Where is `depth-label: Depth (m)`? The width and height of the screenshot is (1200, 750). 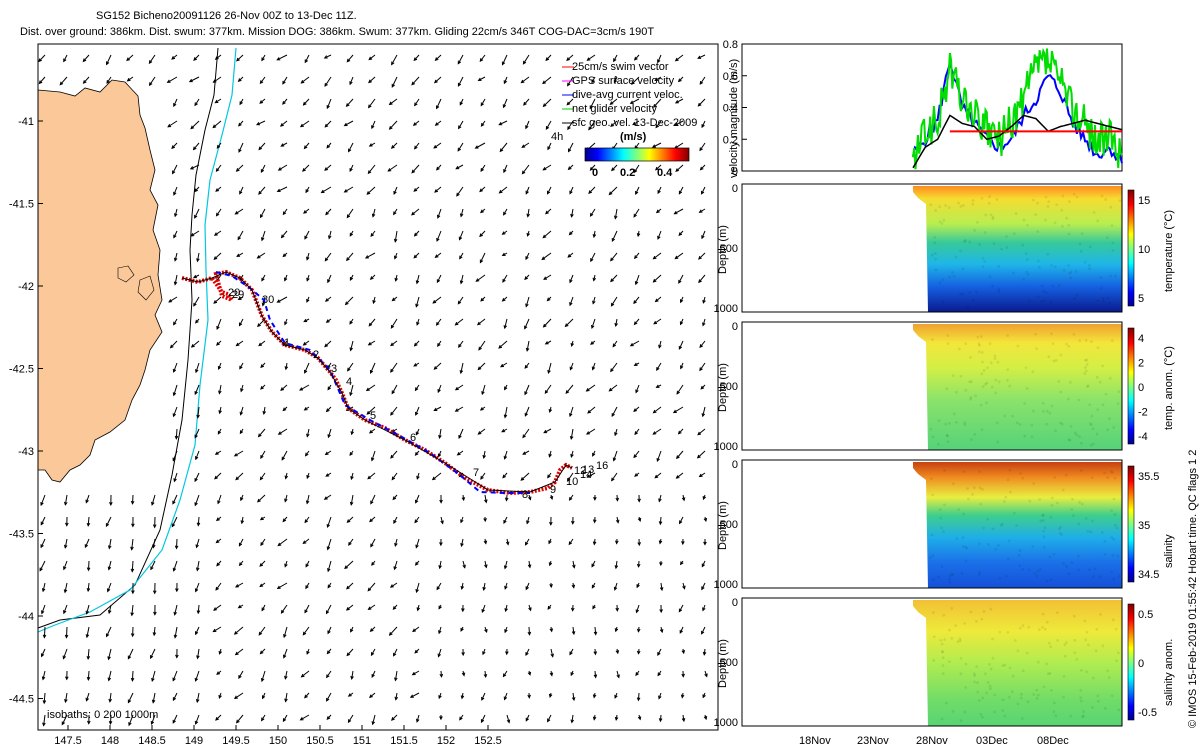 depth-label: Depth (m) is located at coordinates (723, 663).